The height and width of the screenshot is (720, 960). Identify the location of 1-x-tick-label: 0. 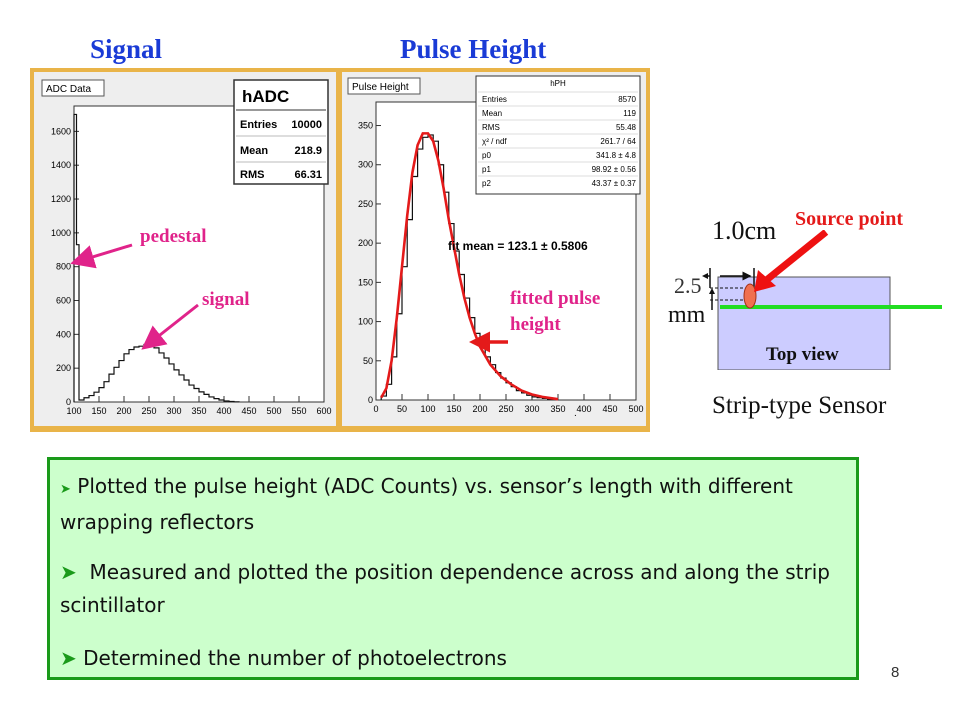
(375, 409).